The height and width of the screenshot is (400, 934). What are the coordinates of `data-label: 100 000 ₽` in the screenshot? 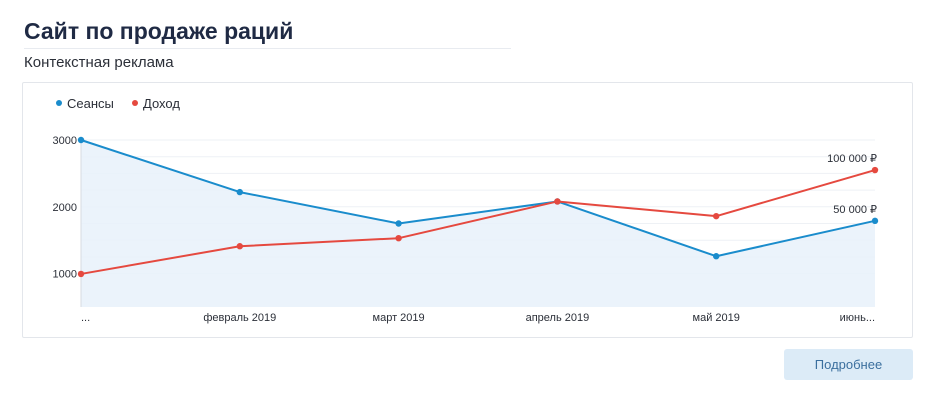 It's located at (852, 159).